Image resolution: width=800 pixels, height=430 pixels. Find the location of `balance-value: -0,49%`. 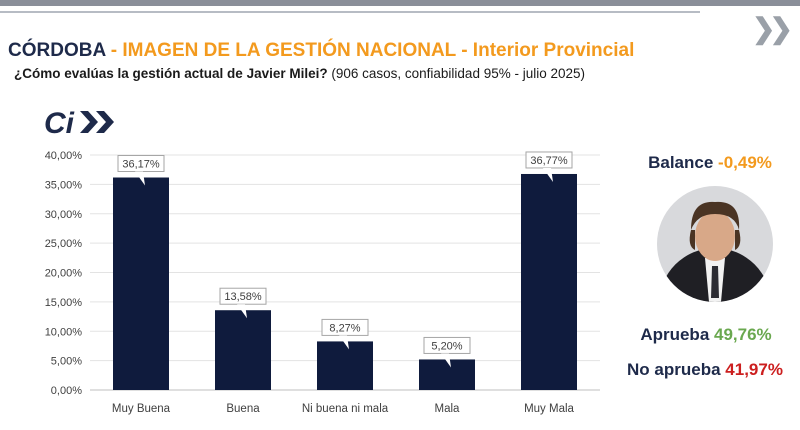

balance-value: -0,49% is located at coordinates (745, 162).